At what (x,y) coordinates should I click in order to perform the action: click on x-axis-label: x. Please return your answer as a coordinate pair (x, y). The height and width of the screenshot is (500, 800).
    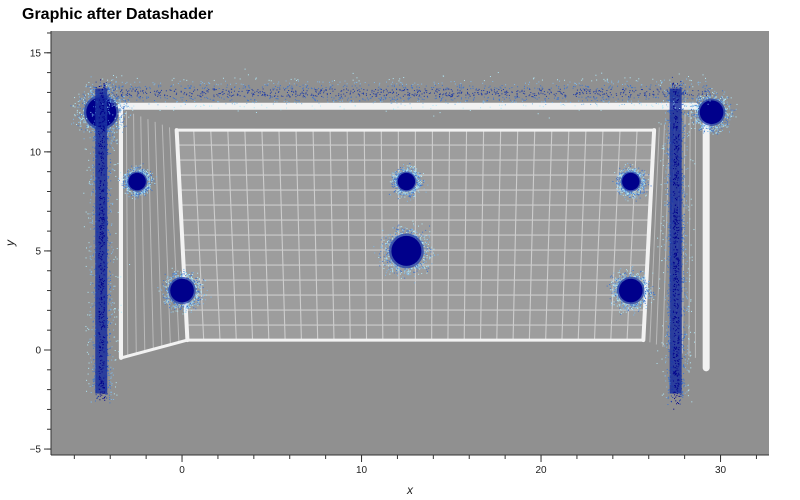
    Looking at the image, I should click on (410, 490).